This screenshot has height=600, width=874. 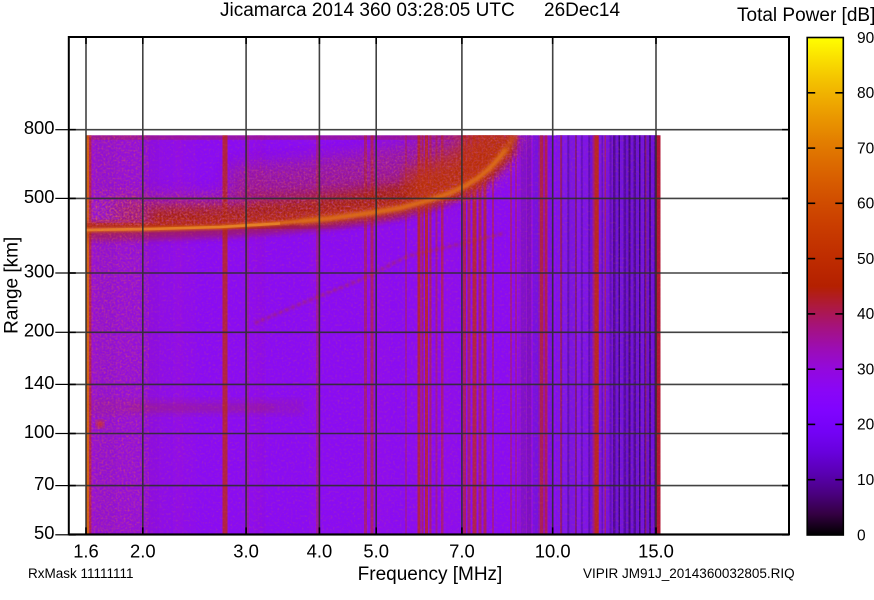 I want to click on svg-text: 80, so click(x=865, y=93).